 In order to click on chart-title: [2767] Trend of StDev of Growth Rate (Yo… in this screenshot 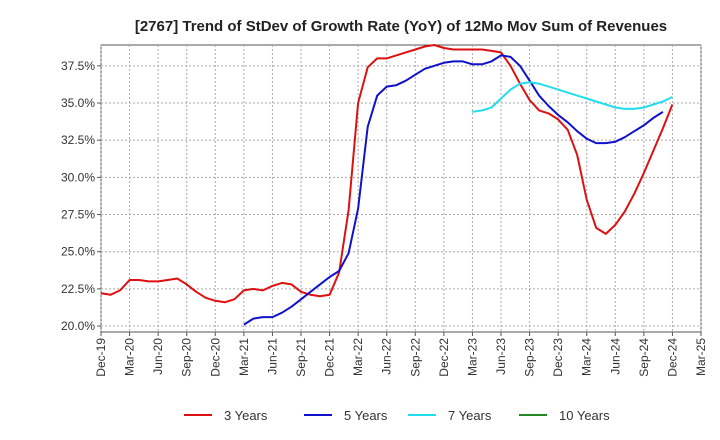, I will do `click(401, 26)`.